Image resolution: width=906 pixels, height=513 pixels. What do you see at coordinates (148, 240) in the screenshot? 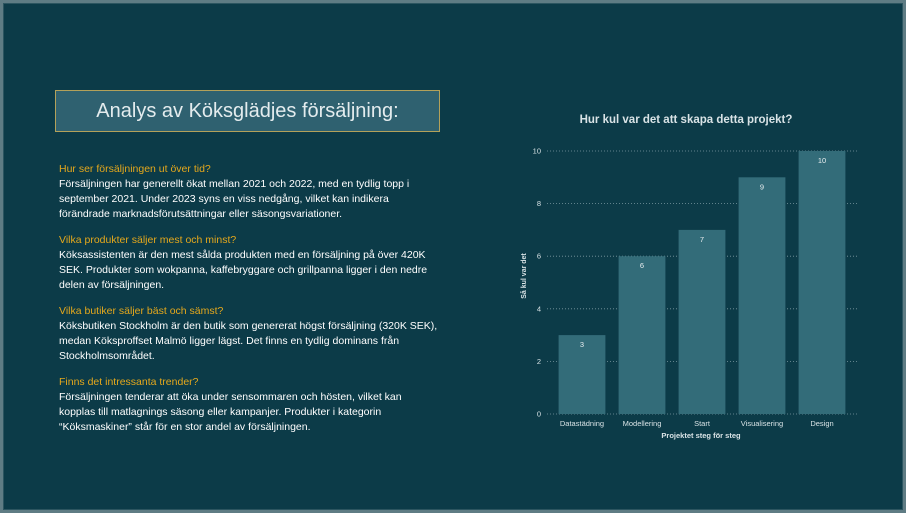
I see `question-heading: Vilka produkter säljer mest och minst?` at bounding box center [148, 240].